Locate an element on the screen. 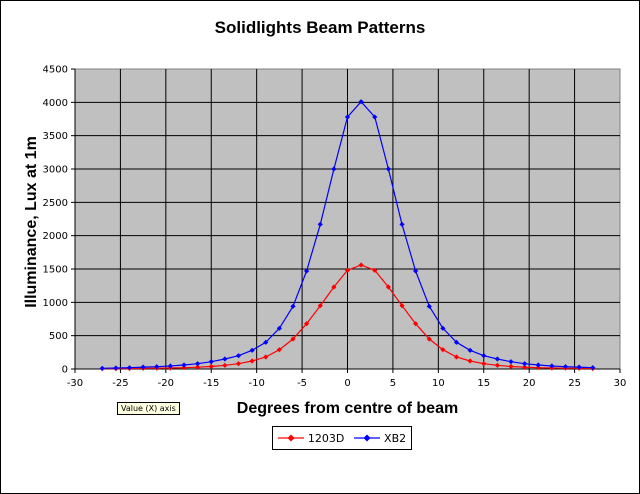 This screenshot has height=494, width=640. y-tick-label: 1500 is located at coordinates (55, 270).